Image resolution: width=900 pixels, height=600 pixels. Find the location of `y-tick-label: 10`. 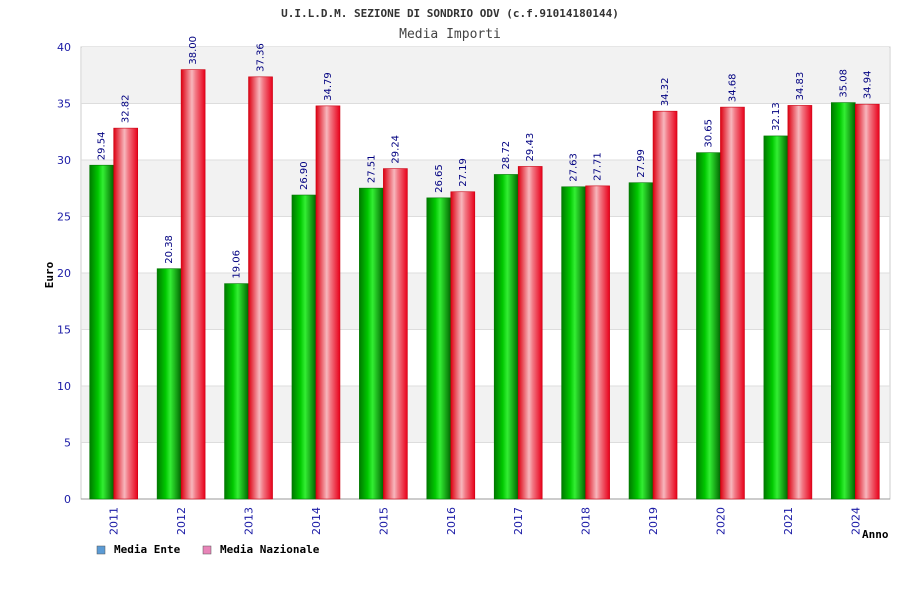

y-tick-label: 10 is located at coordinates (64, 386).